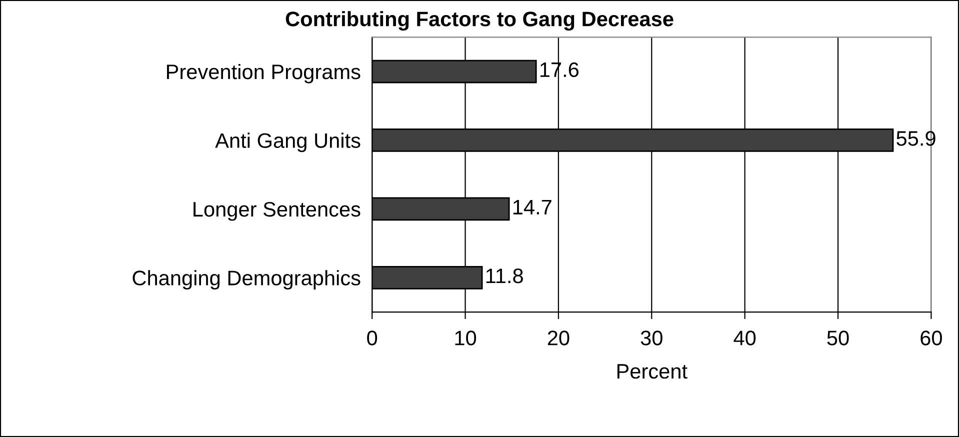 The height and width of the screenshot is (437, 959). What do you see at coordinates (745, 338) in the screenshot?
I see `x-tick-label: 40` at bounding box center [745, 338].